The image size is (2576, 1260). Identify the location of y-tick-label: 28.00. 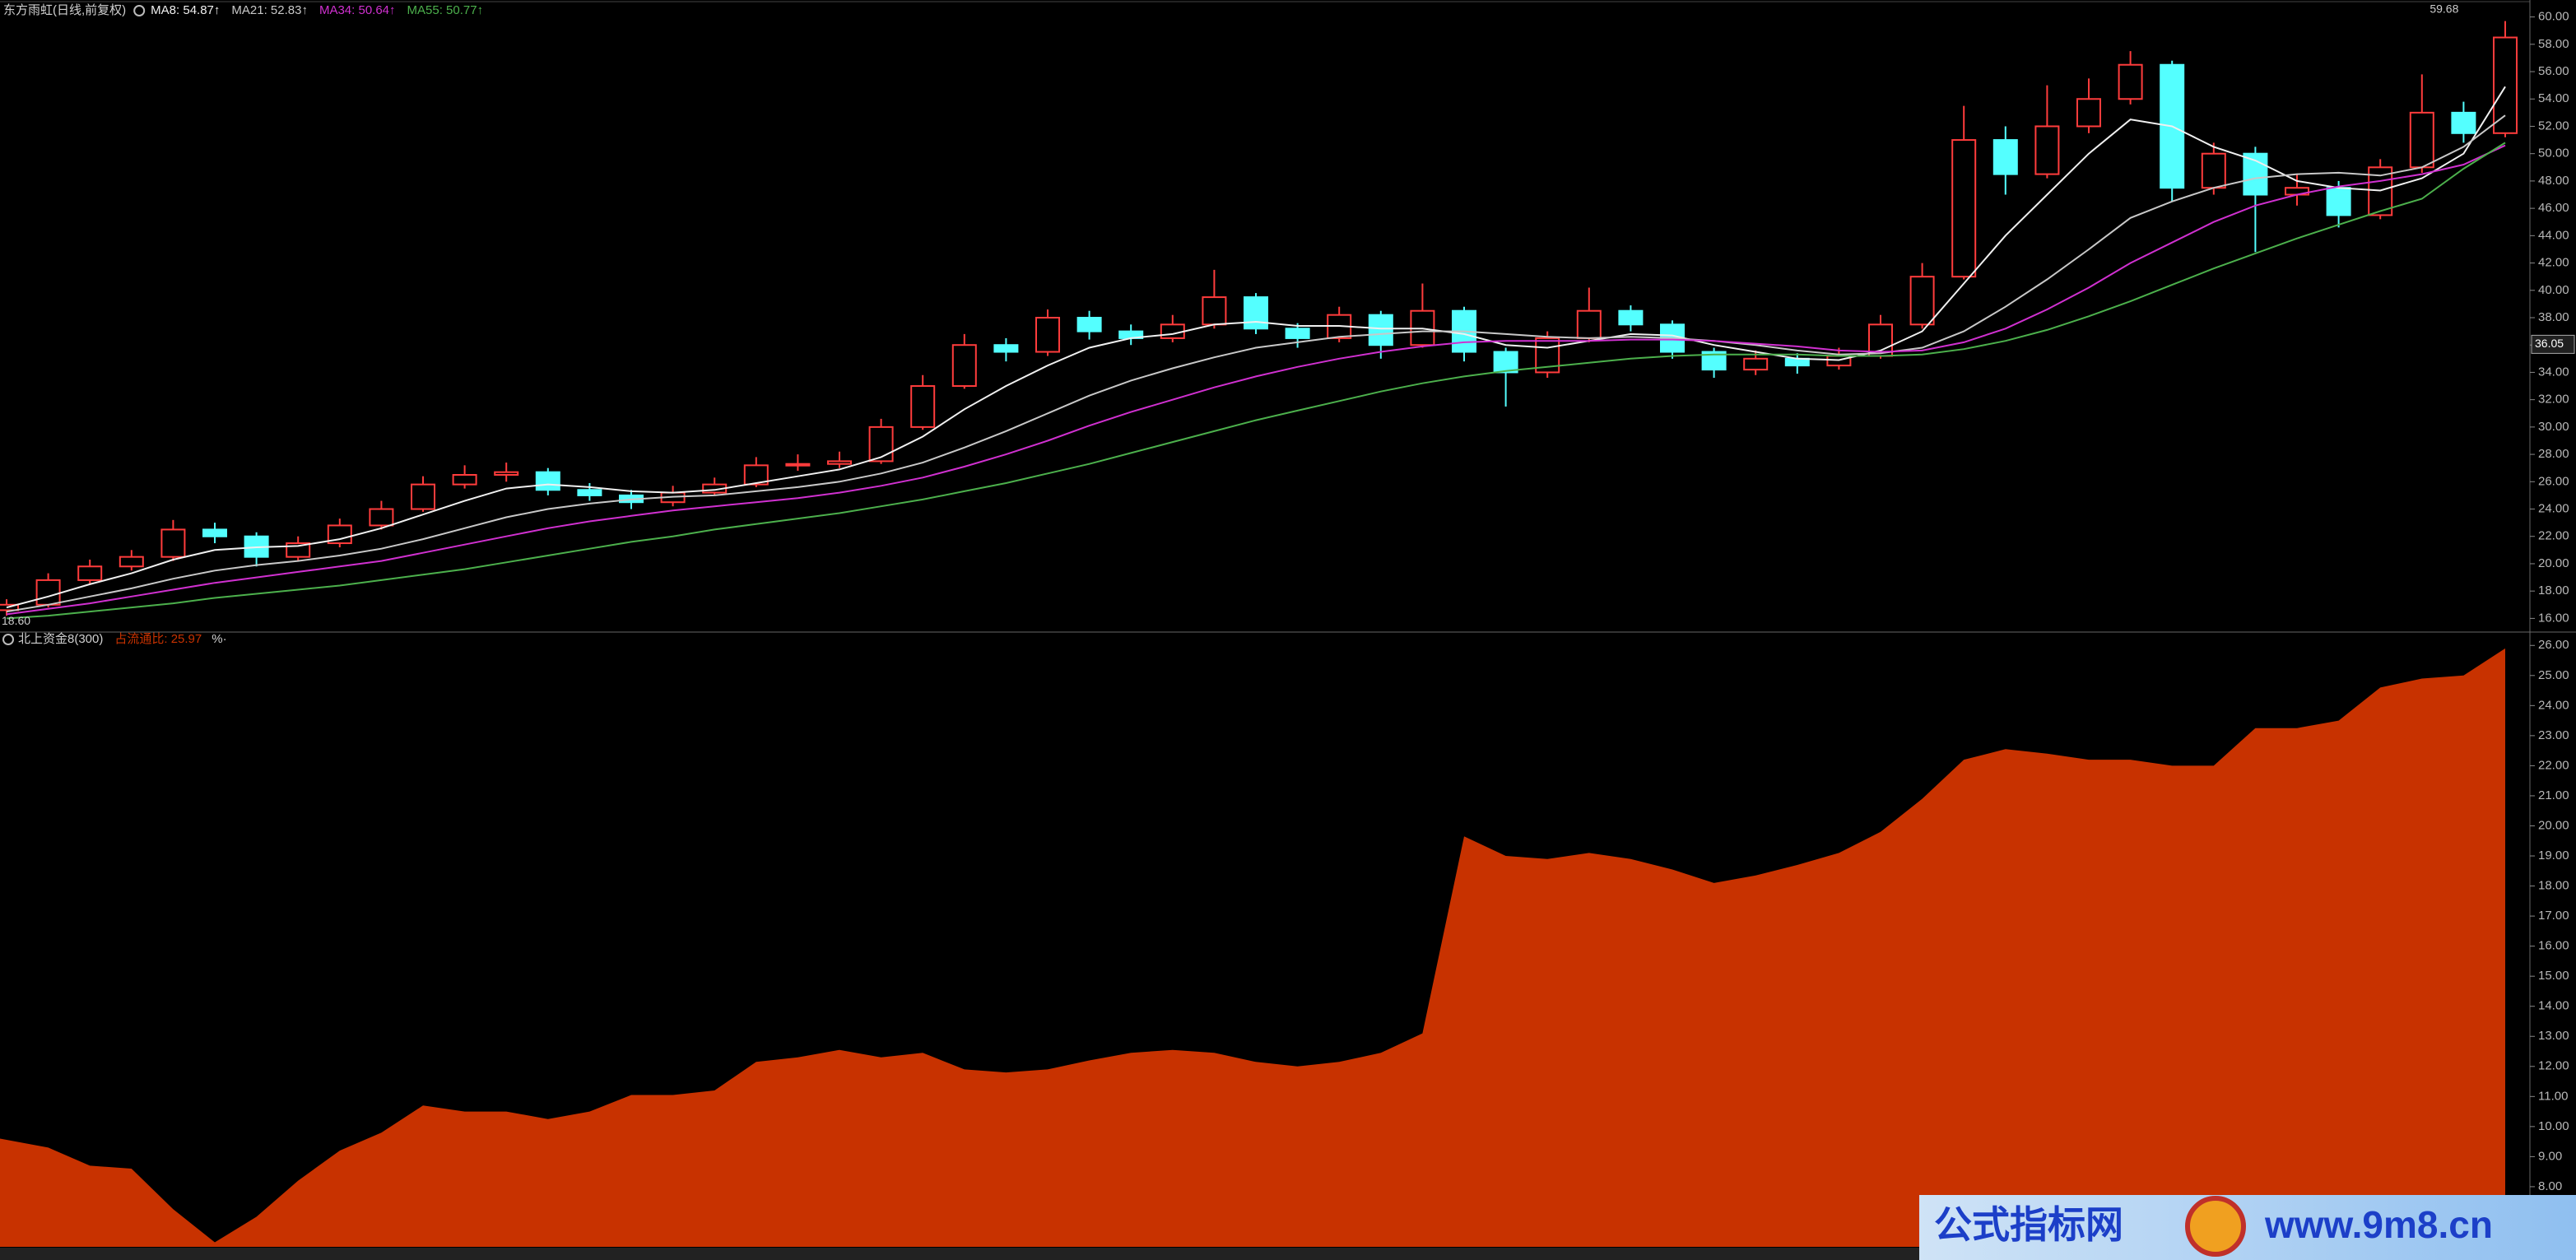
(2553, 454).